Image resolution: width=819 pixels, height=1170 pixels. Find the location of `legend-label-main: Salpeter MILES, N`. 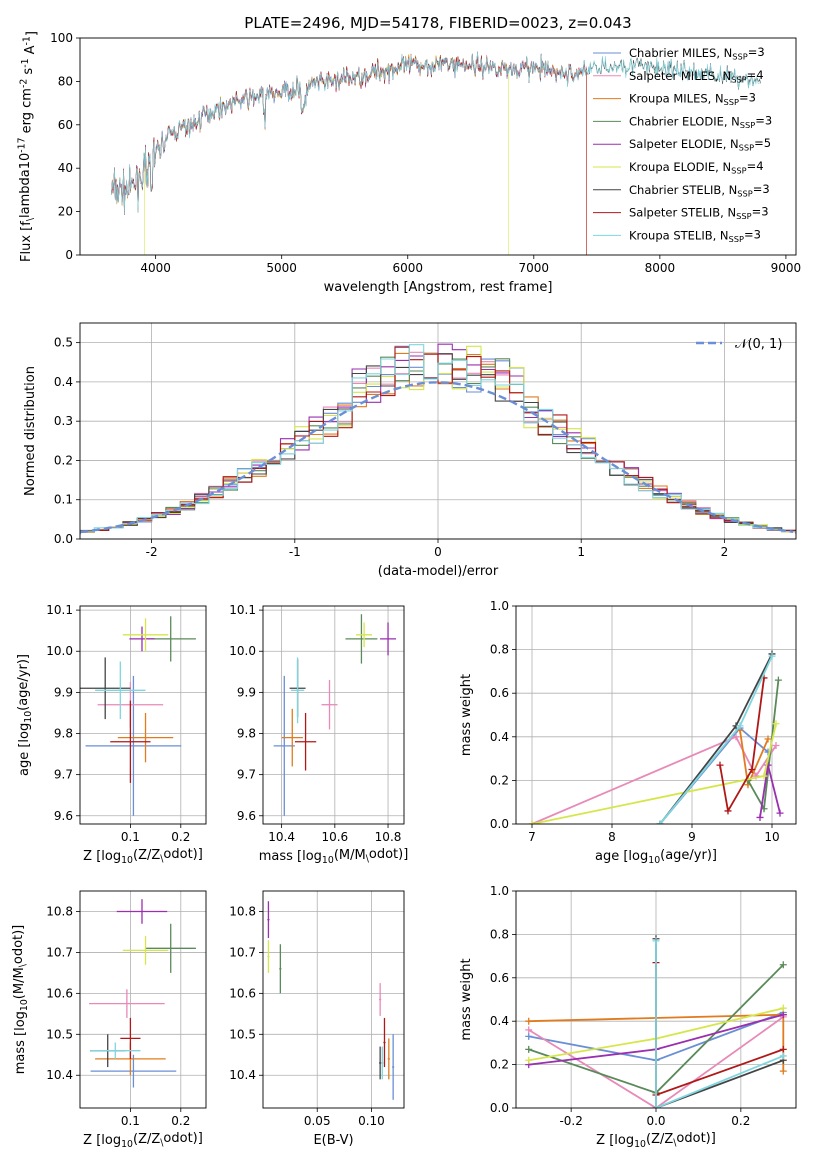

legend-label-main: Salpeter MILES, N is located at coordinates (680, 76).